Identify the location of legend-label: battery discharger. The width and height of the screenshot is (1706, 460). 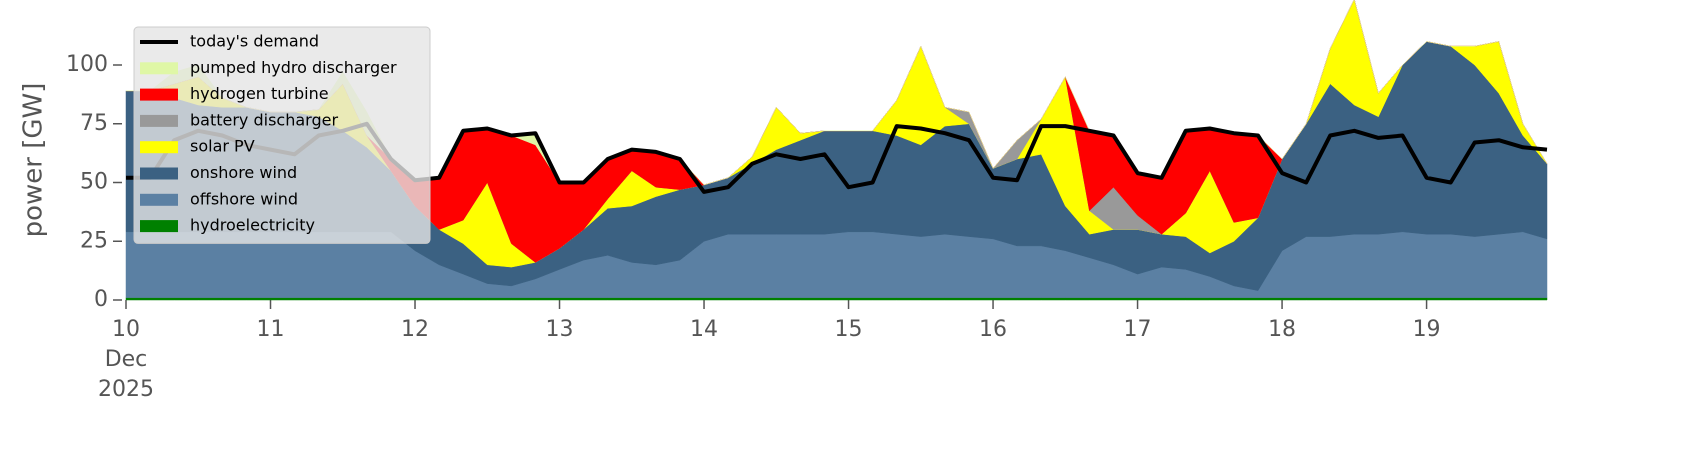
(264, 119).